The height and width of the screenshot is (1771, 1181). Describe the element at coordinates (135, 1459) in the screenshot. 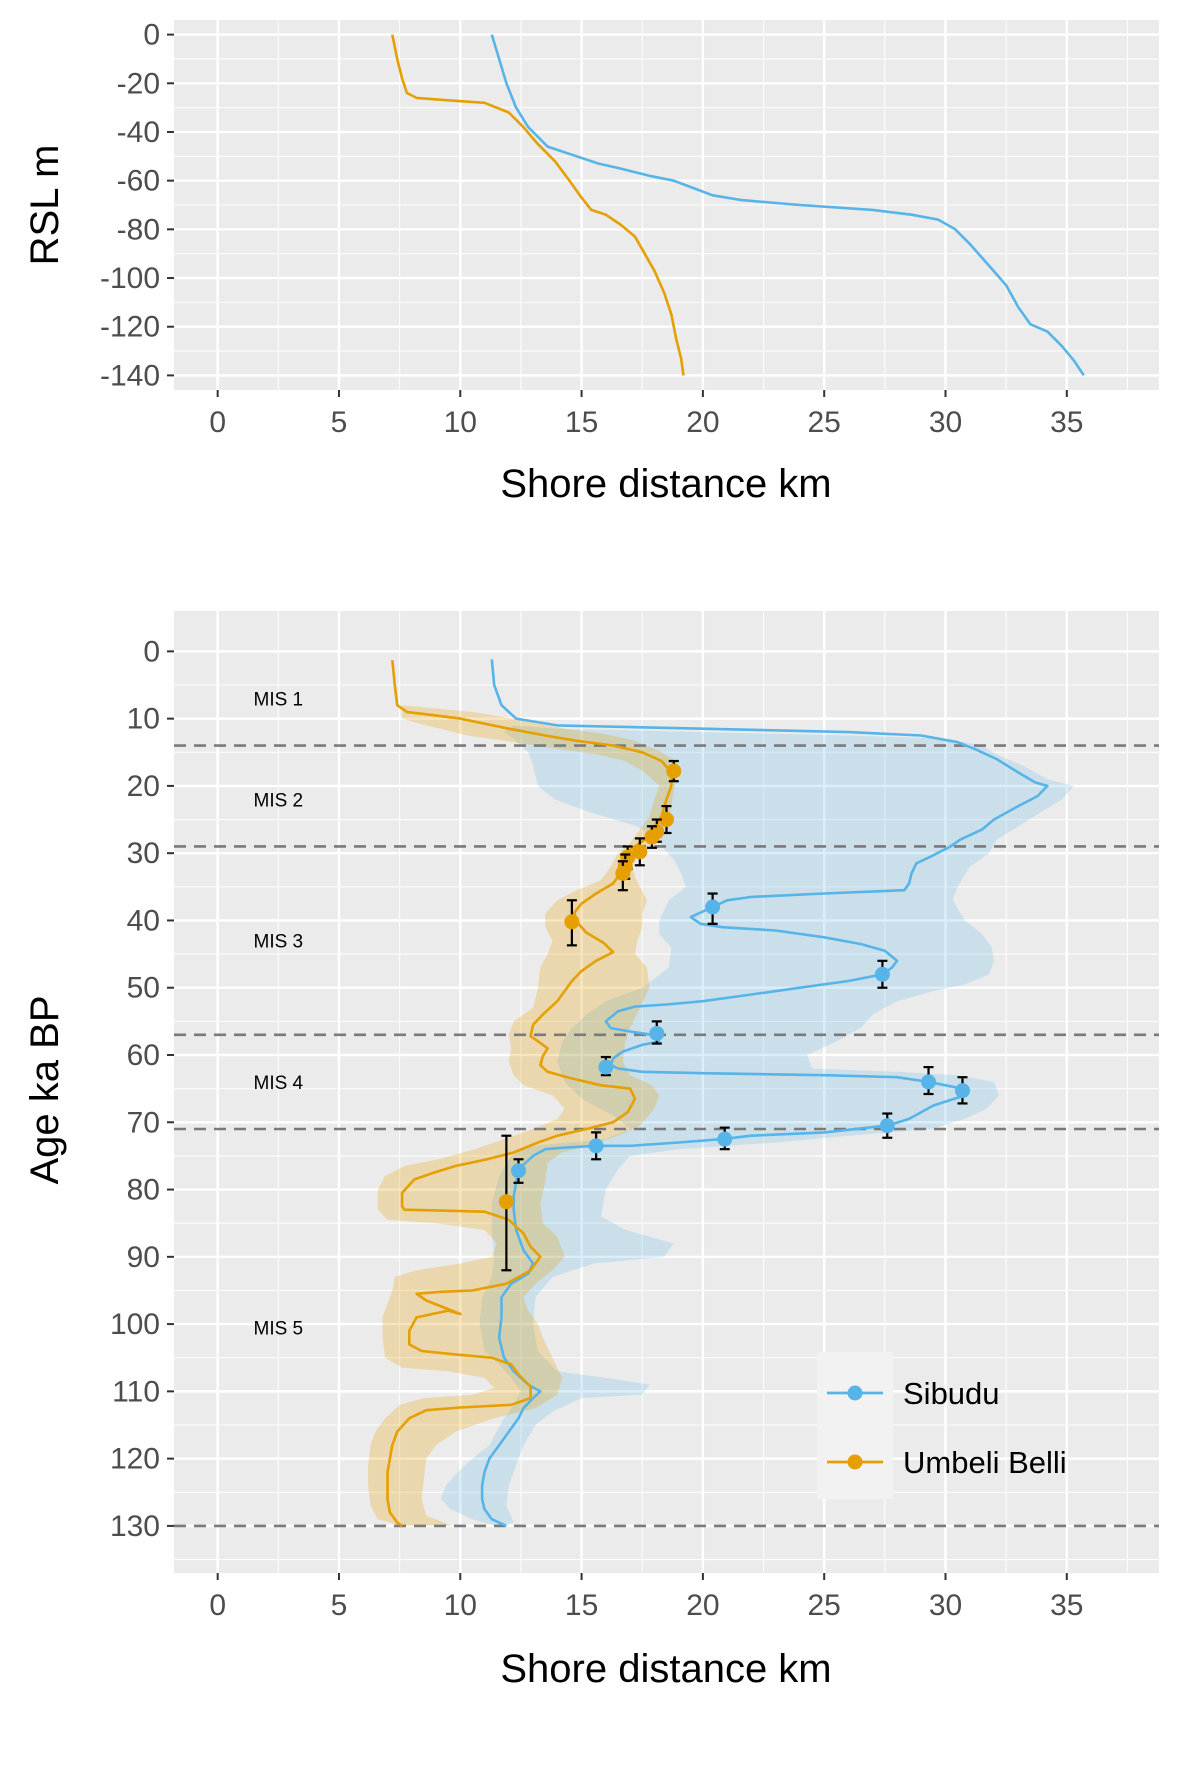

I see `bottom-y-tick-label: 120` at that location.